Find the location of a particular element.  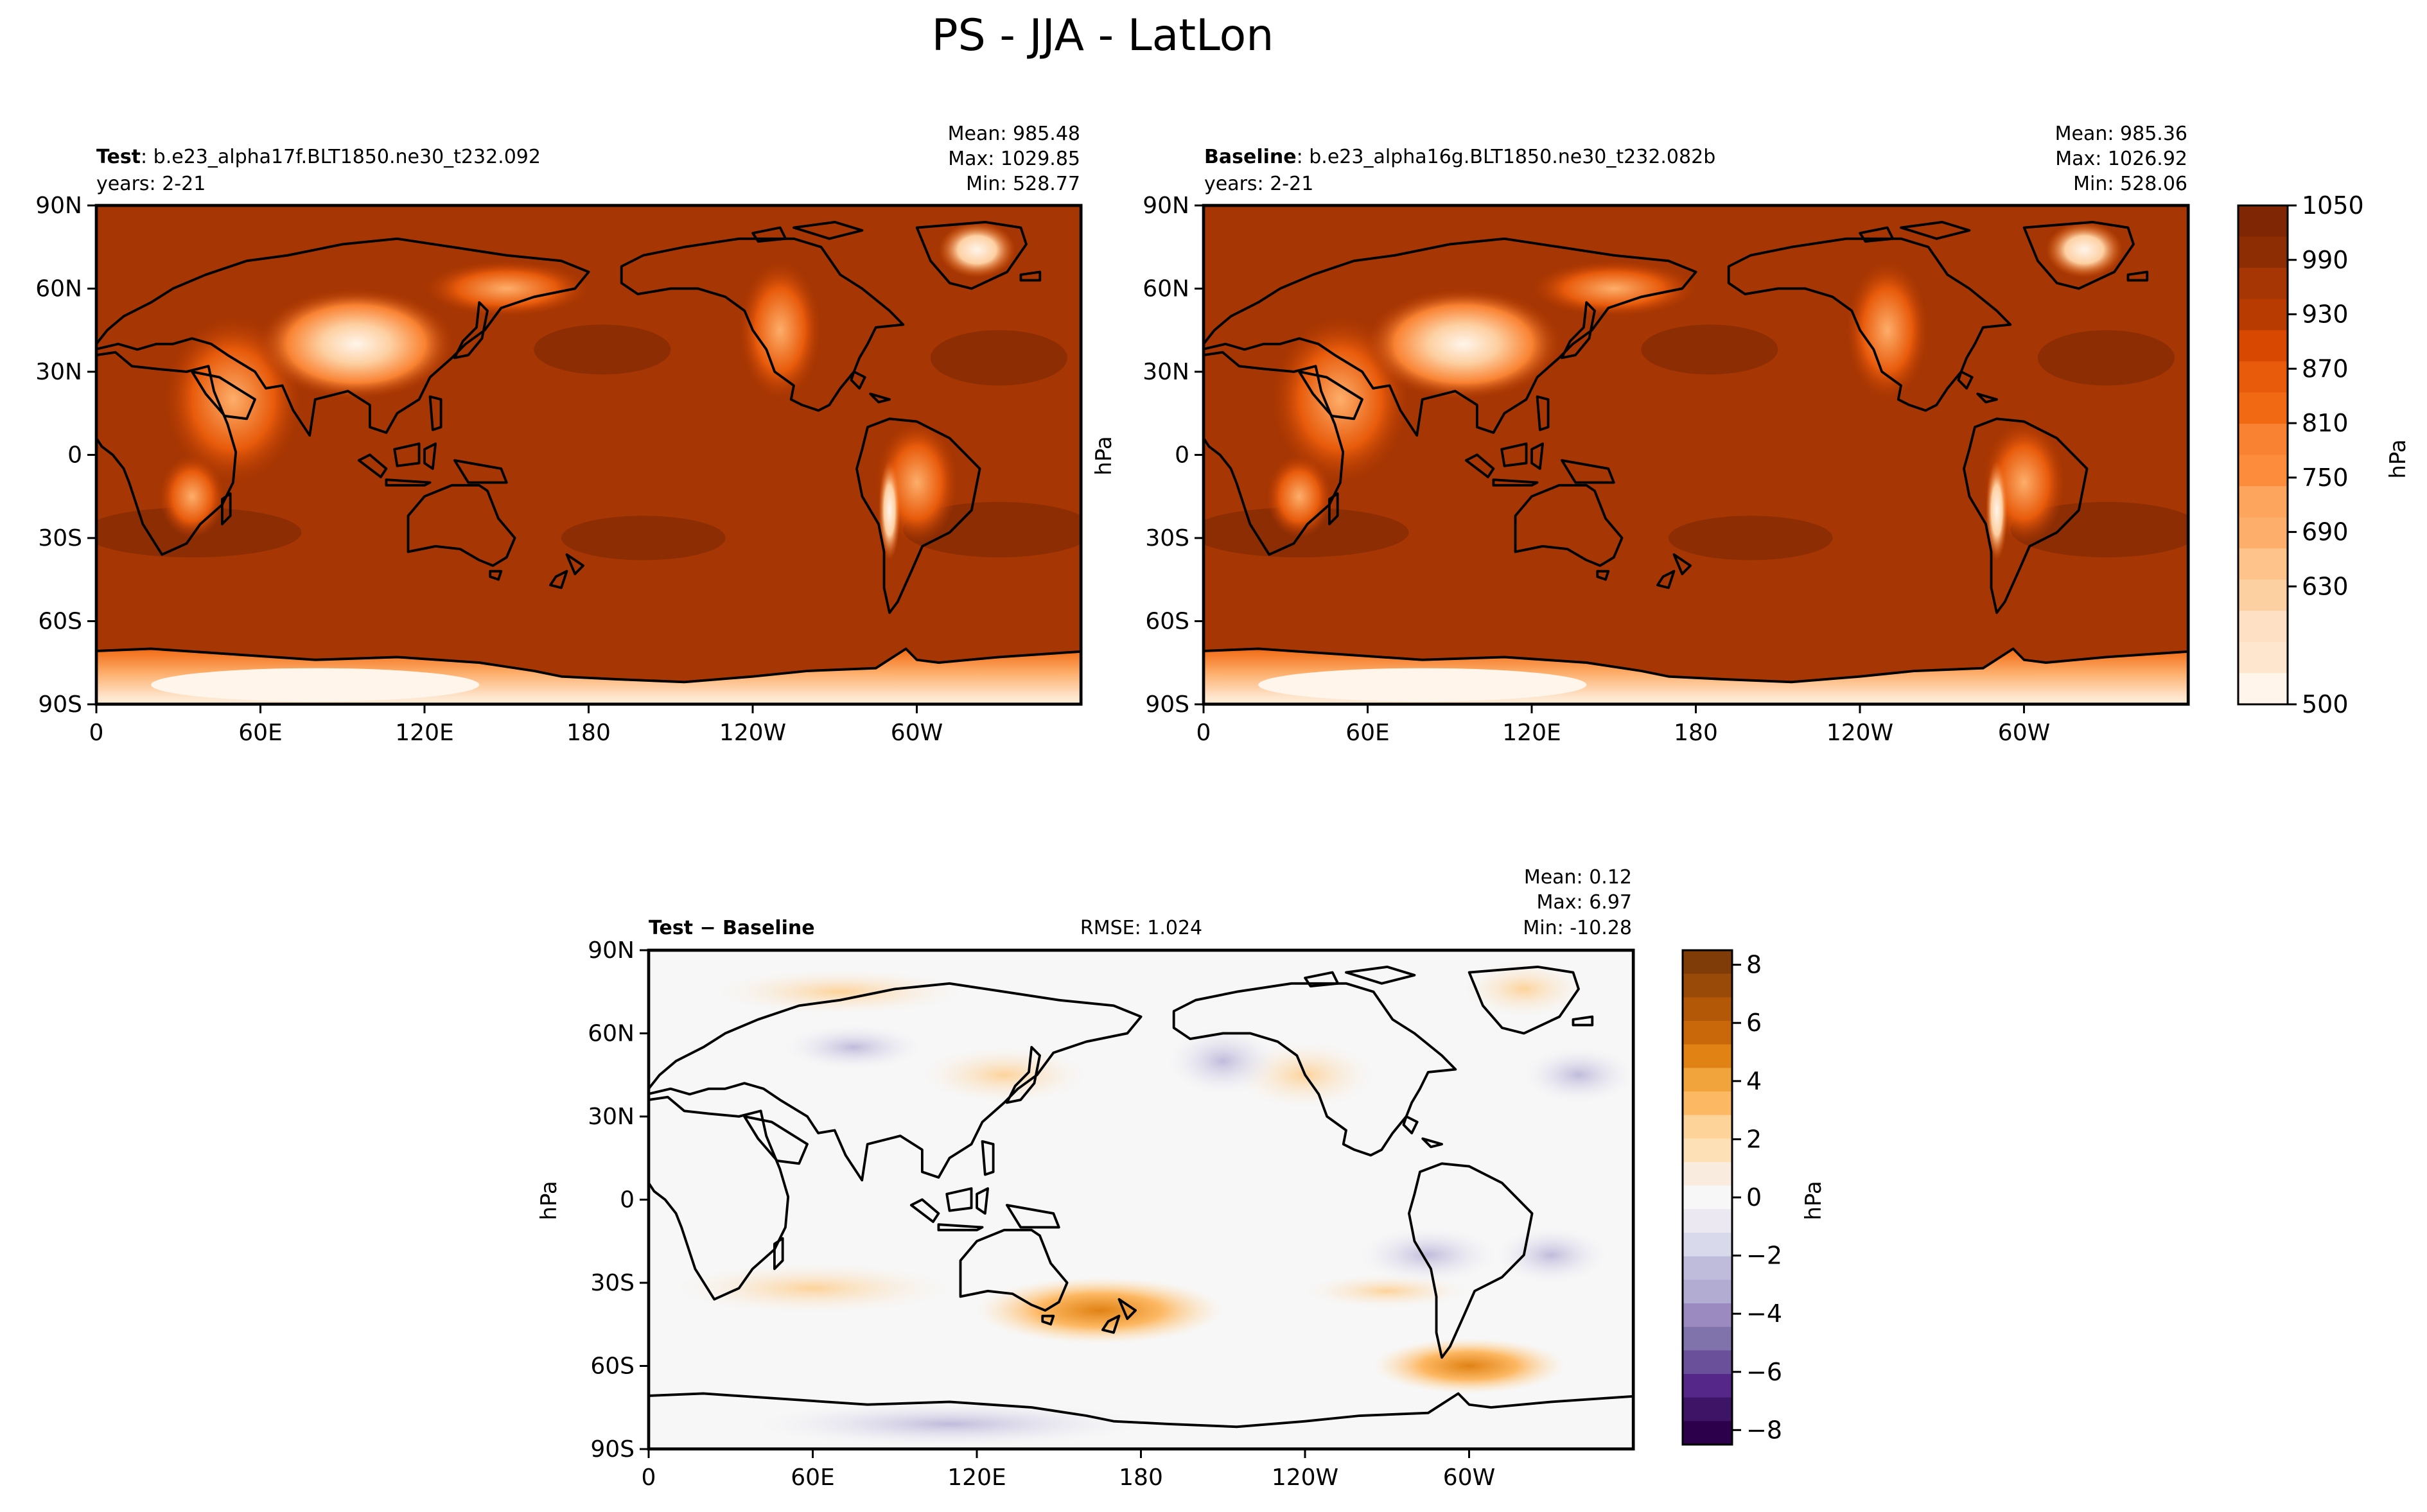

colorbar-diff: 8 6 4 2 0 −2 −4 −6 −8 is located at coordinates (1731, 1197).